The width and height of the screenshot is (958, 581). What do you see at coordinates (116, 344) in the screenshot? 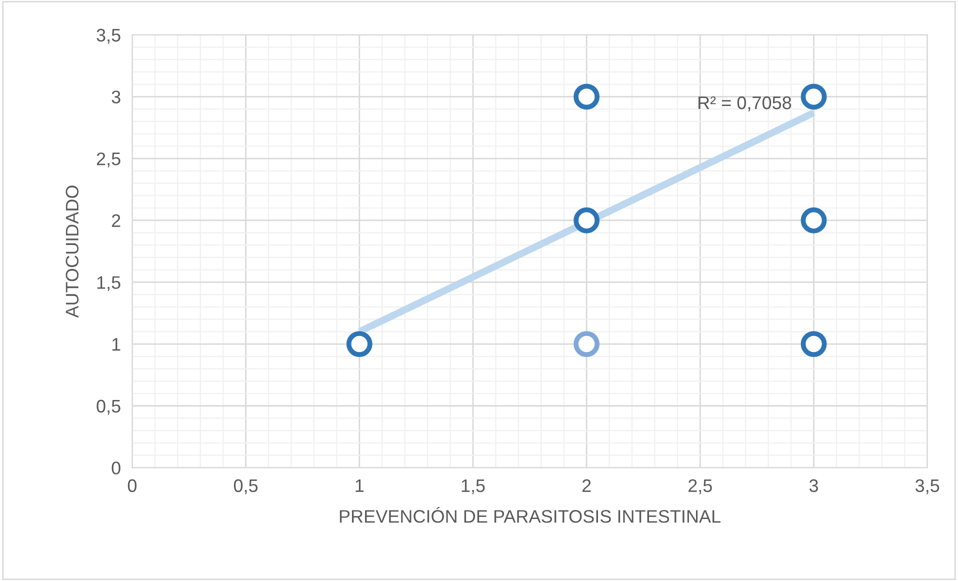
I see `y-tick-label: 1` at bounding box center [116, 344].